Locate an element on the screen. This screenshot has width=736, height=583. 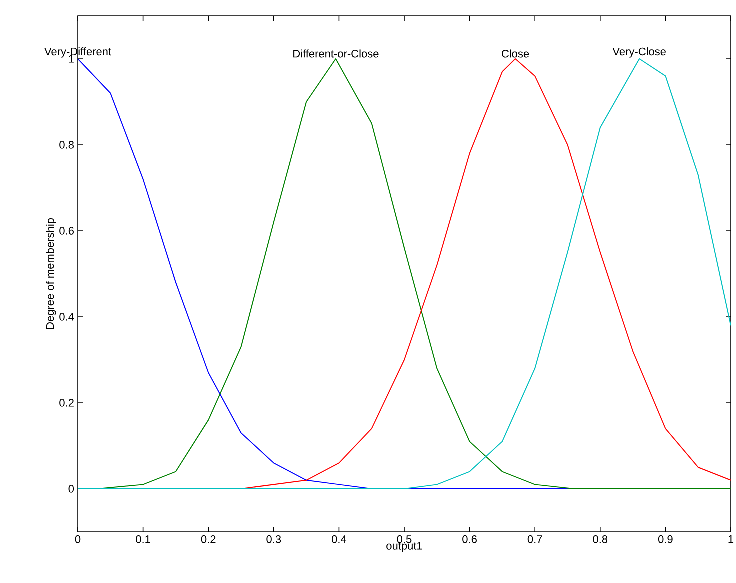
x-axis-title: output1 is located at coordinates (404, 547).